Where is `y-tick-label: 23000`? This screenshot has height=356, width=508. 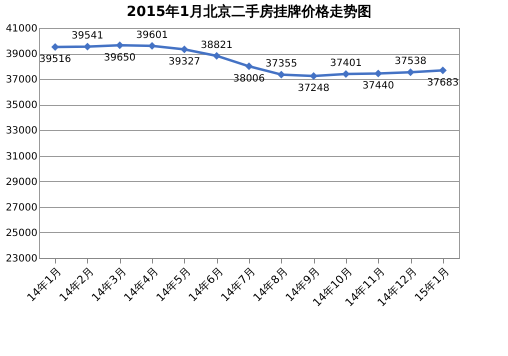
y-tick-label: 23000 is located at coordinates (22, 259).